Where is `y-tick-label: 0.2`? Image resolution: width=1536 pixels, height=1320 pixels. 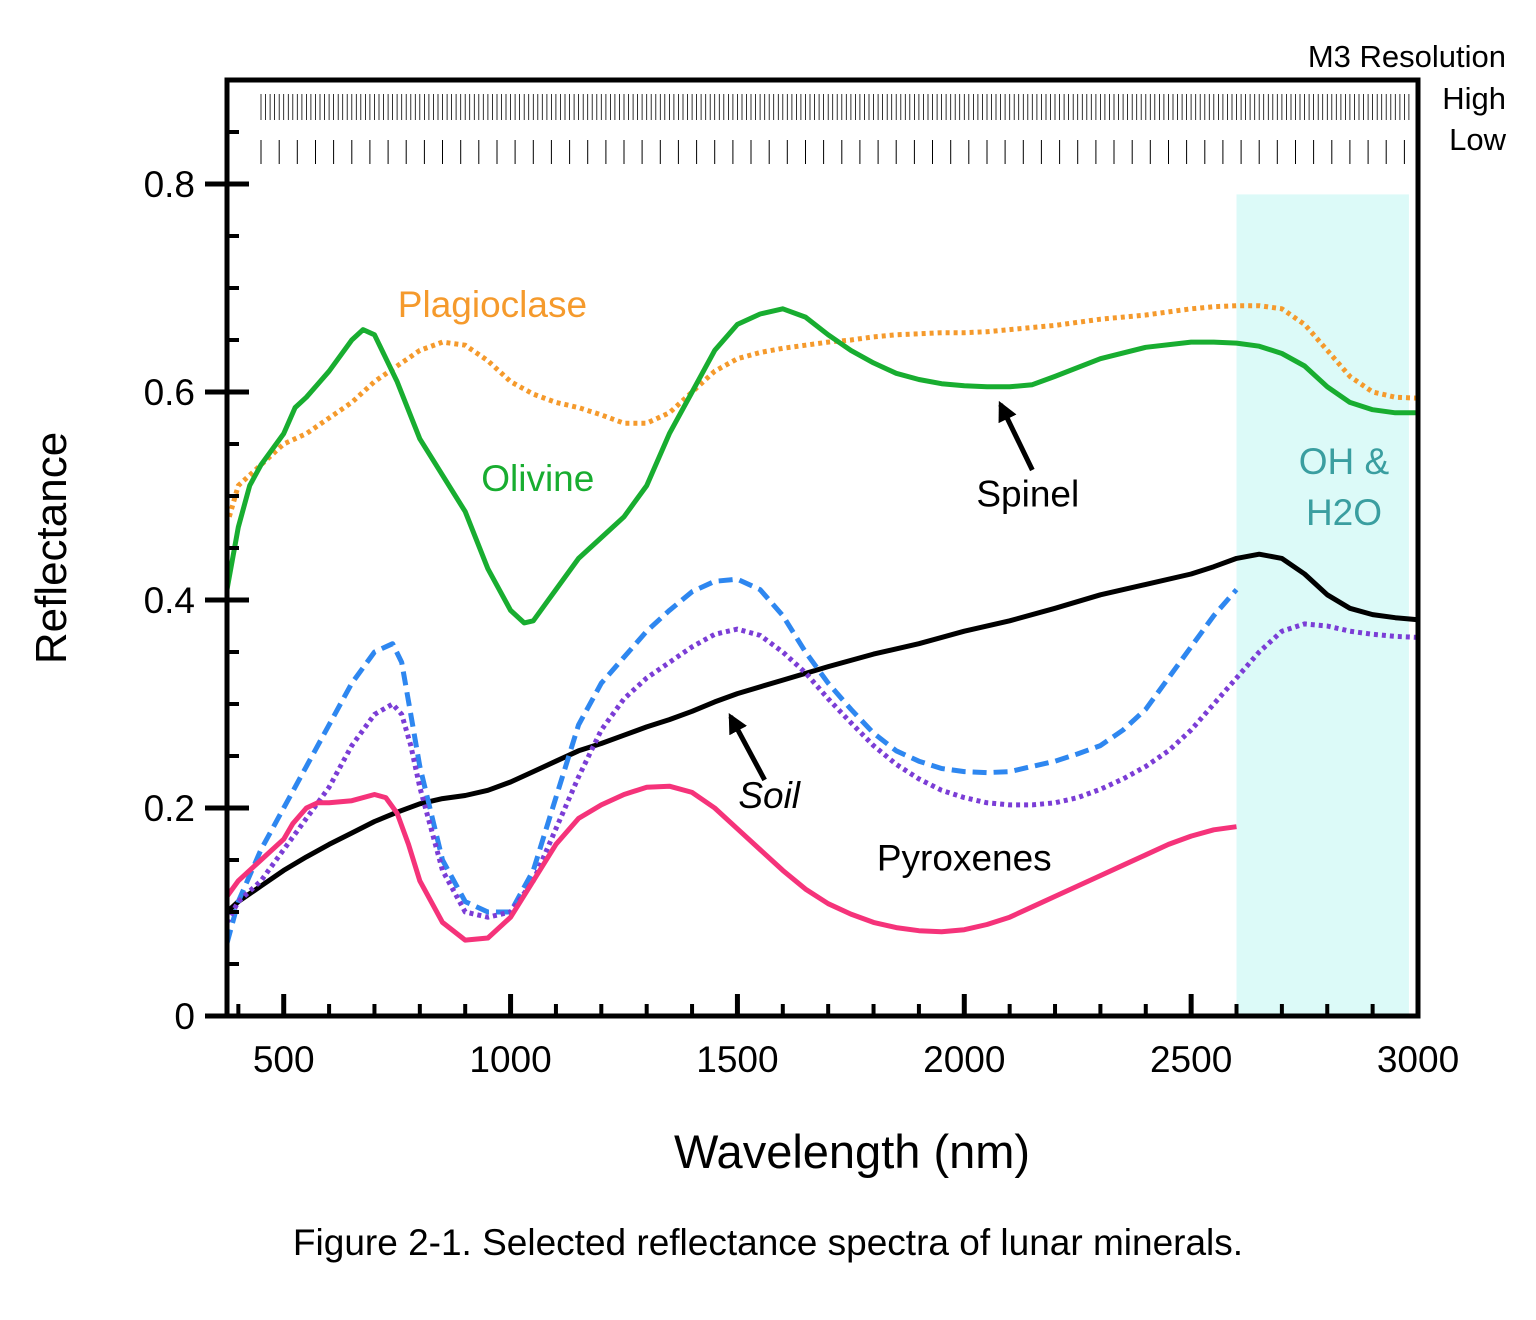 y-tick-label: 0.2 is located at coordinates (169, 808).